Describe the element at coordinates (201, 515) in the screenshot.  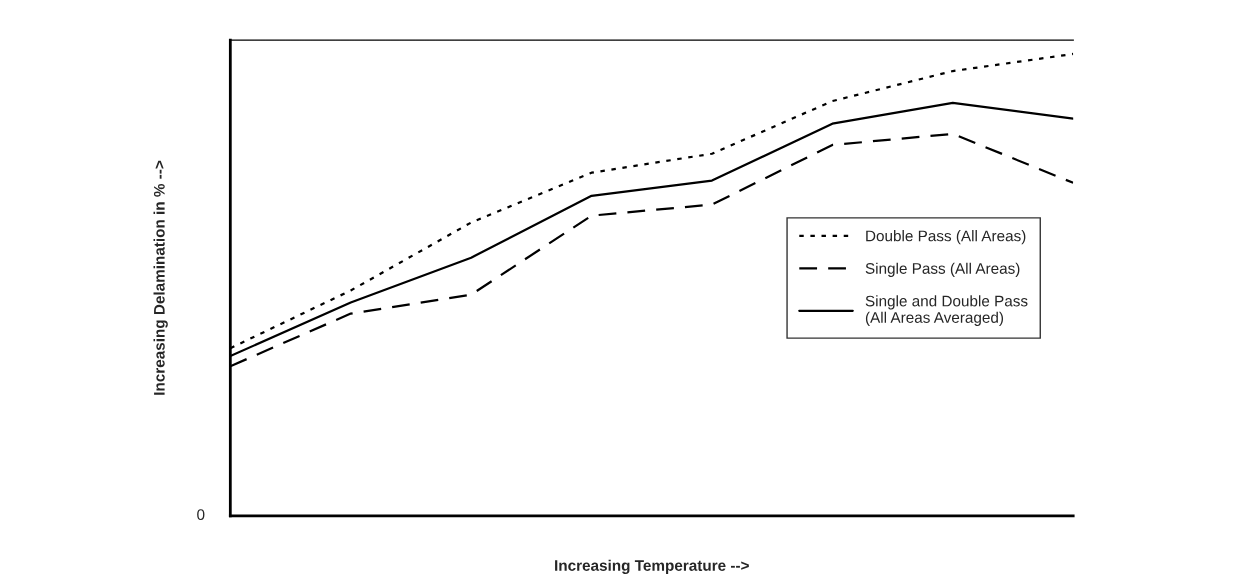
I see `text: 0` at that location.